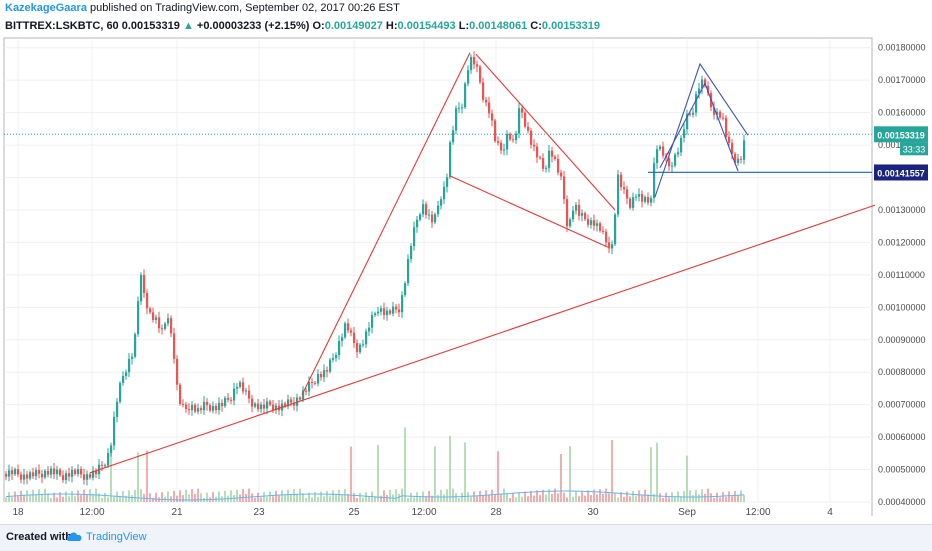 This screenshot has height=551, width=932. Describe the element at coordinates (901, 275) in the screenshot. I see `y-tick-label: 0.00110000` at that location.